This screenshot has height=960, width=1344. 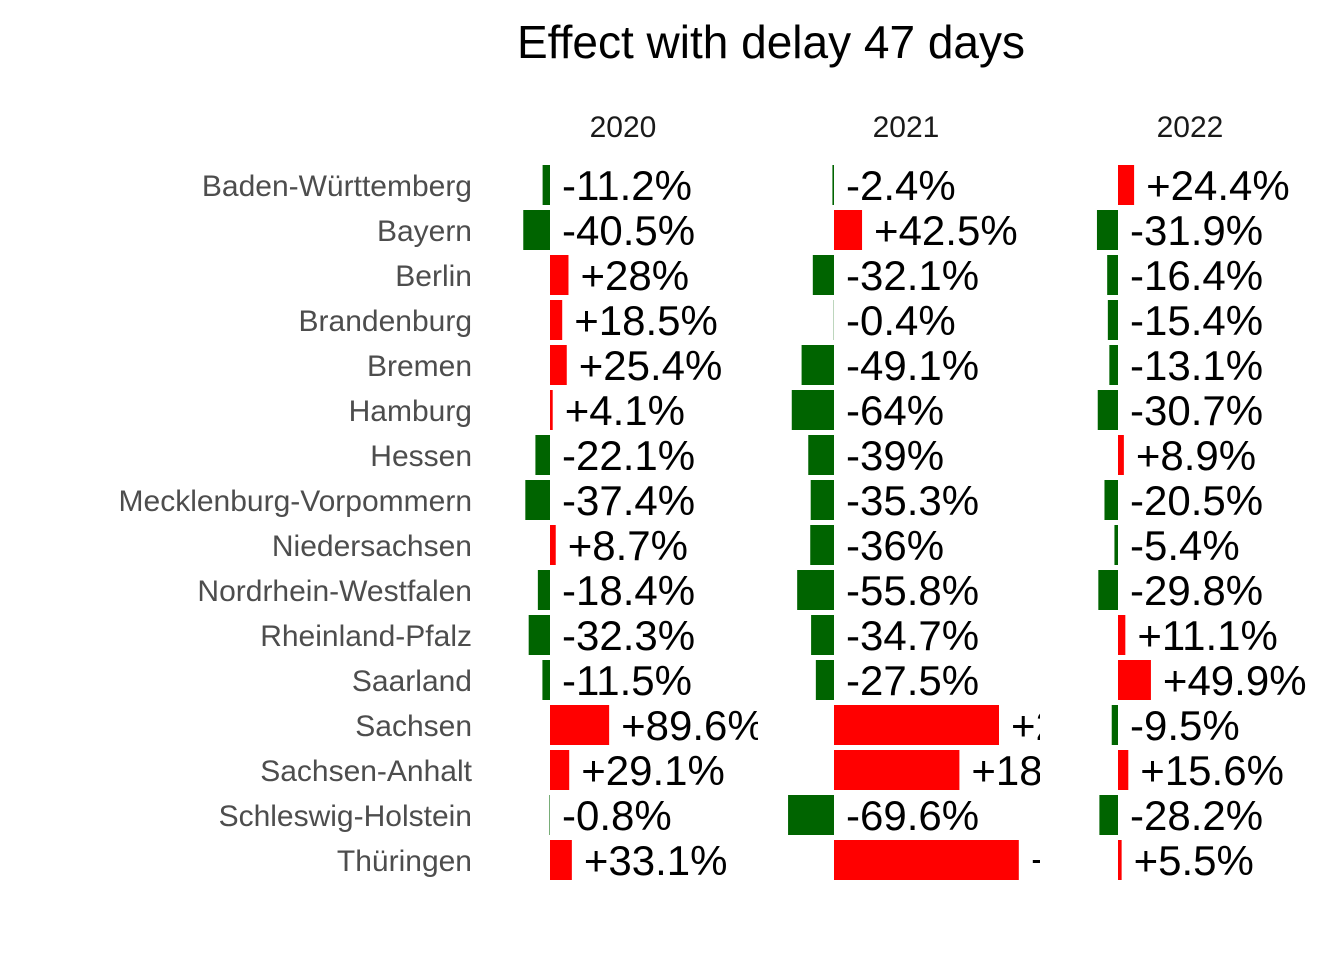 I want to click on data-label: +42.5%, so click(x=946, y=230).